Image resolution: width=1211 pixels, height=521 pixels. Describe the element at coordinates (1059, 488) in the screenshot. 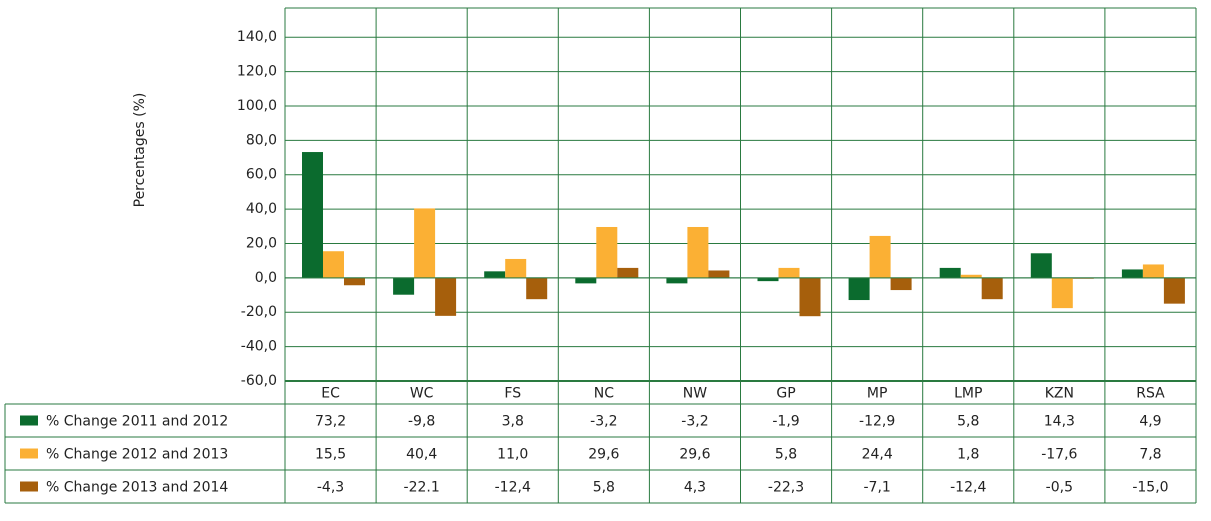

I see `value-label: -0,5` at that location.